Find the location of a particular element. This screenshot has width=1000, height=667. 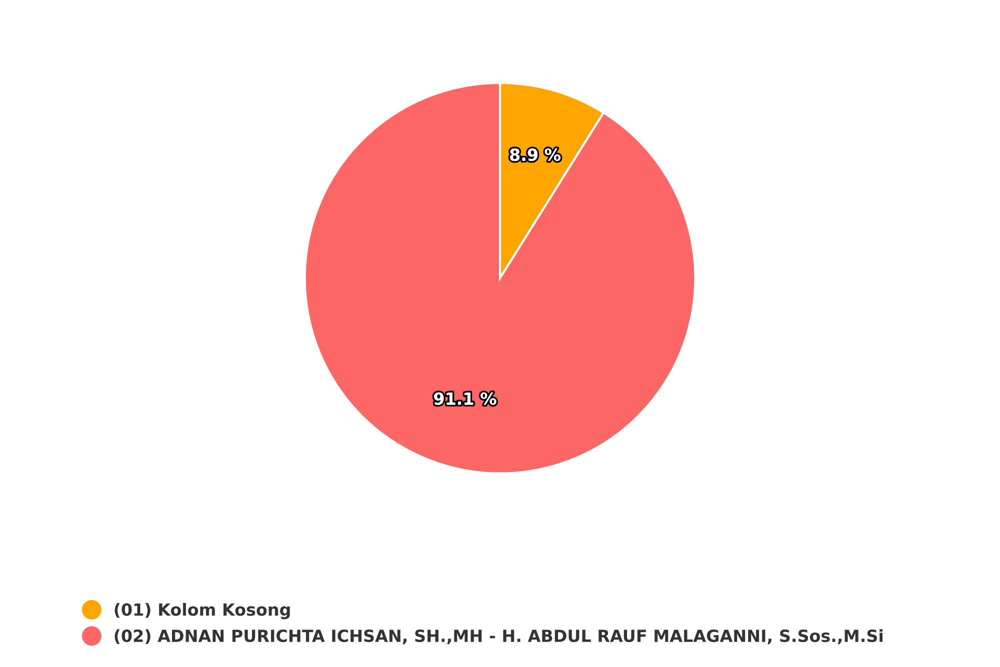

data-label: 8.9 % is located at coordinates (535, 155).